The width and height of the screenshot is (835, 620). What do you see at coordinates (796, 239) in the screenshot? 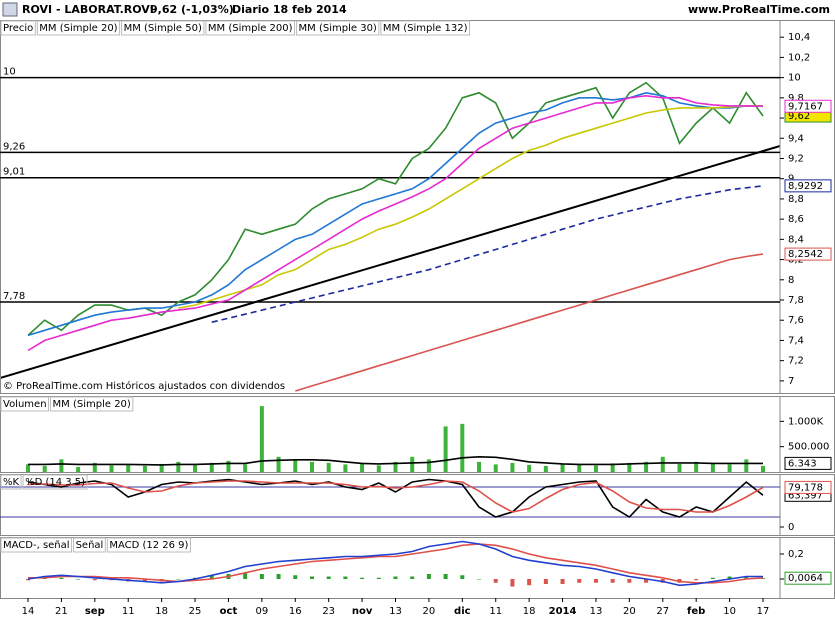
I see `y-tick-label: 8,4` at bounding box center [796, 239].